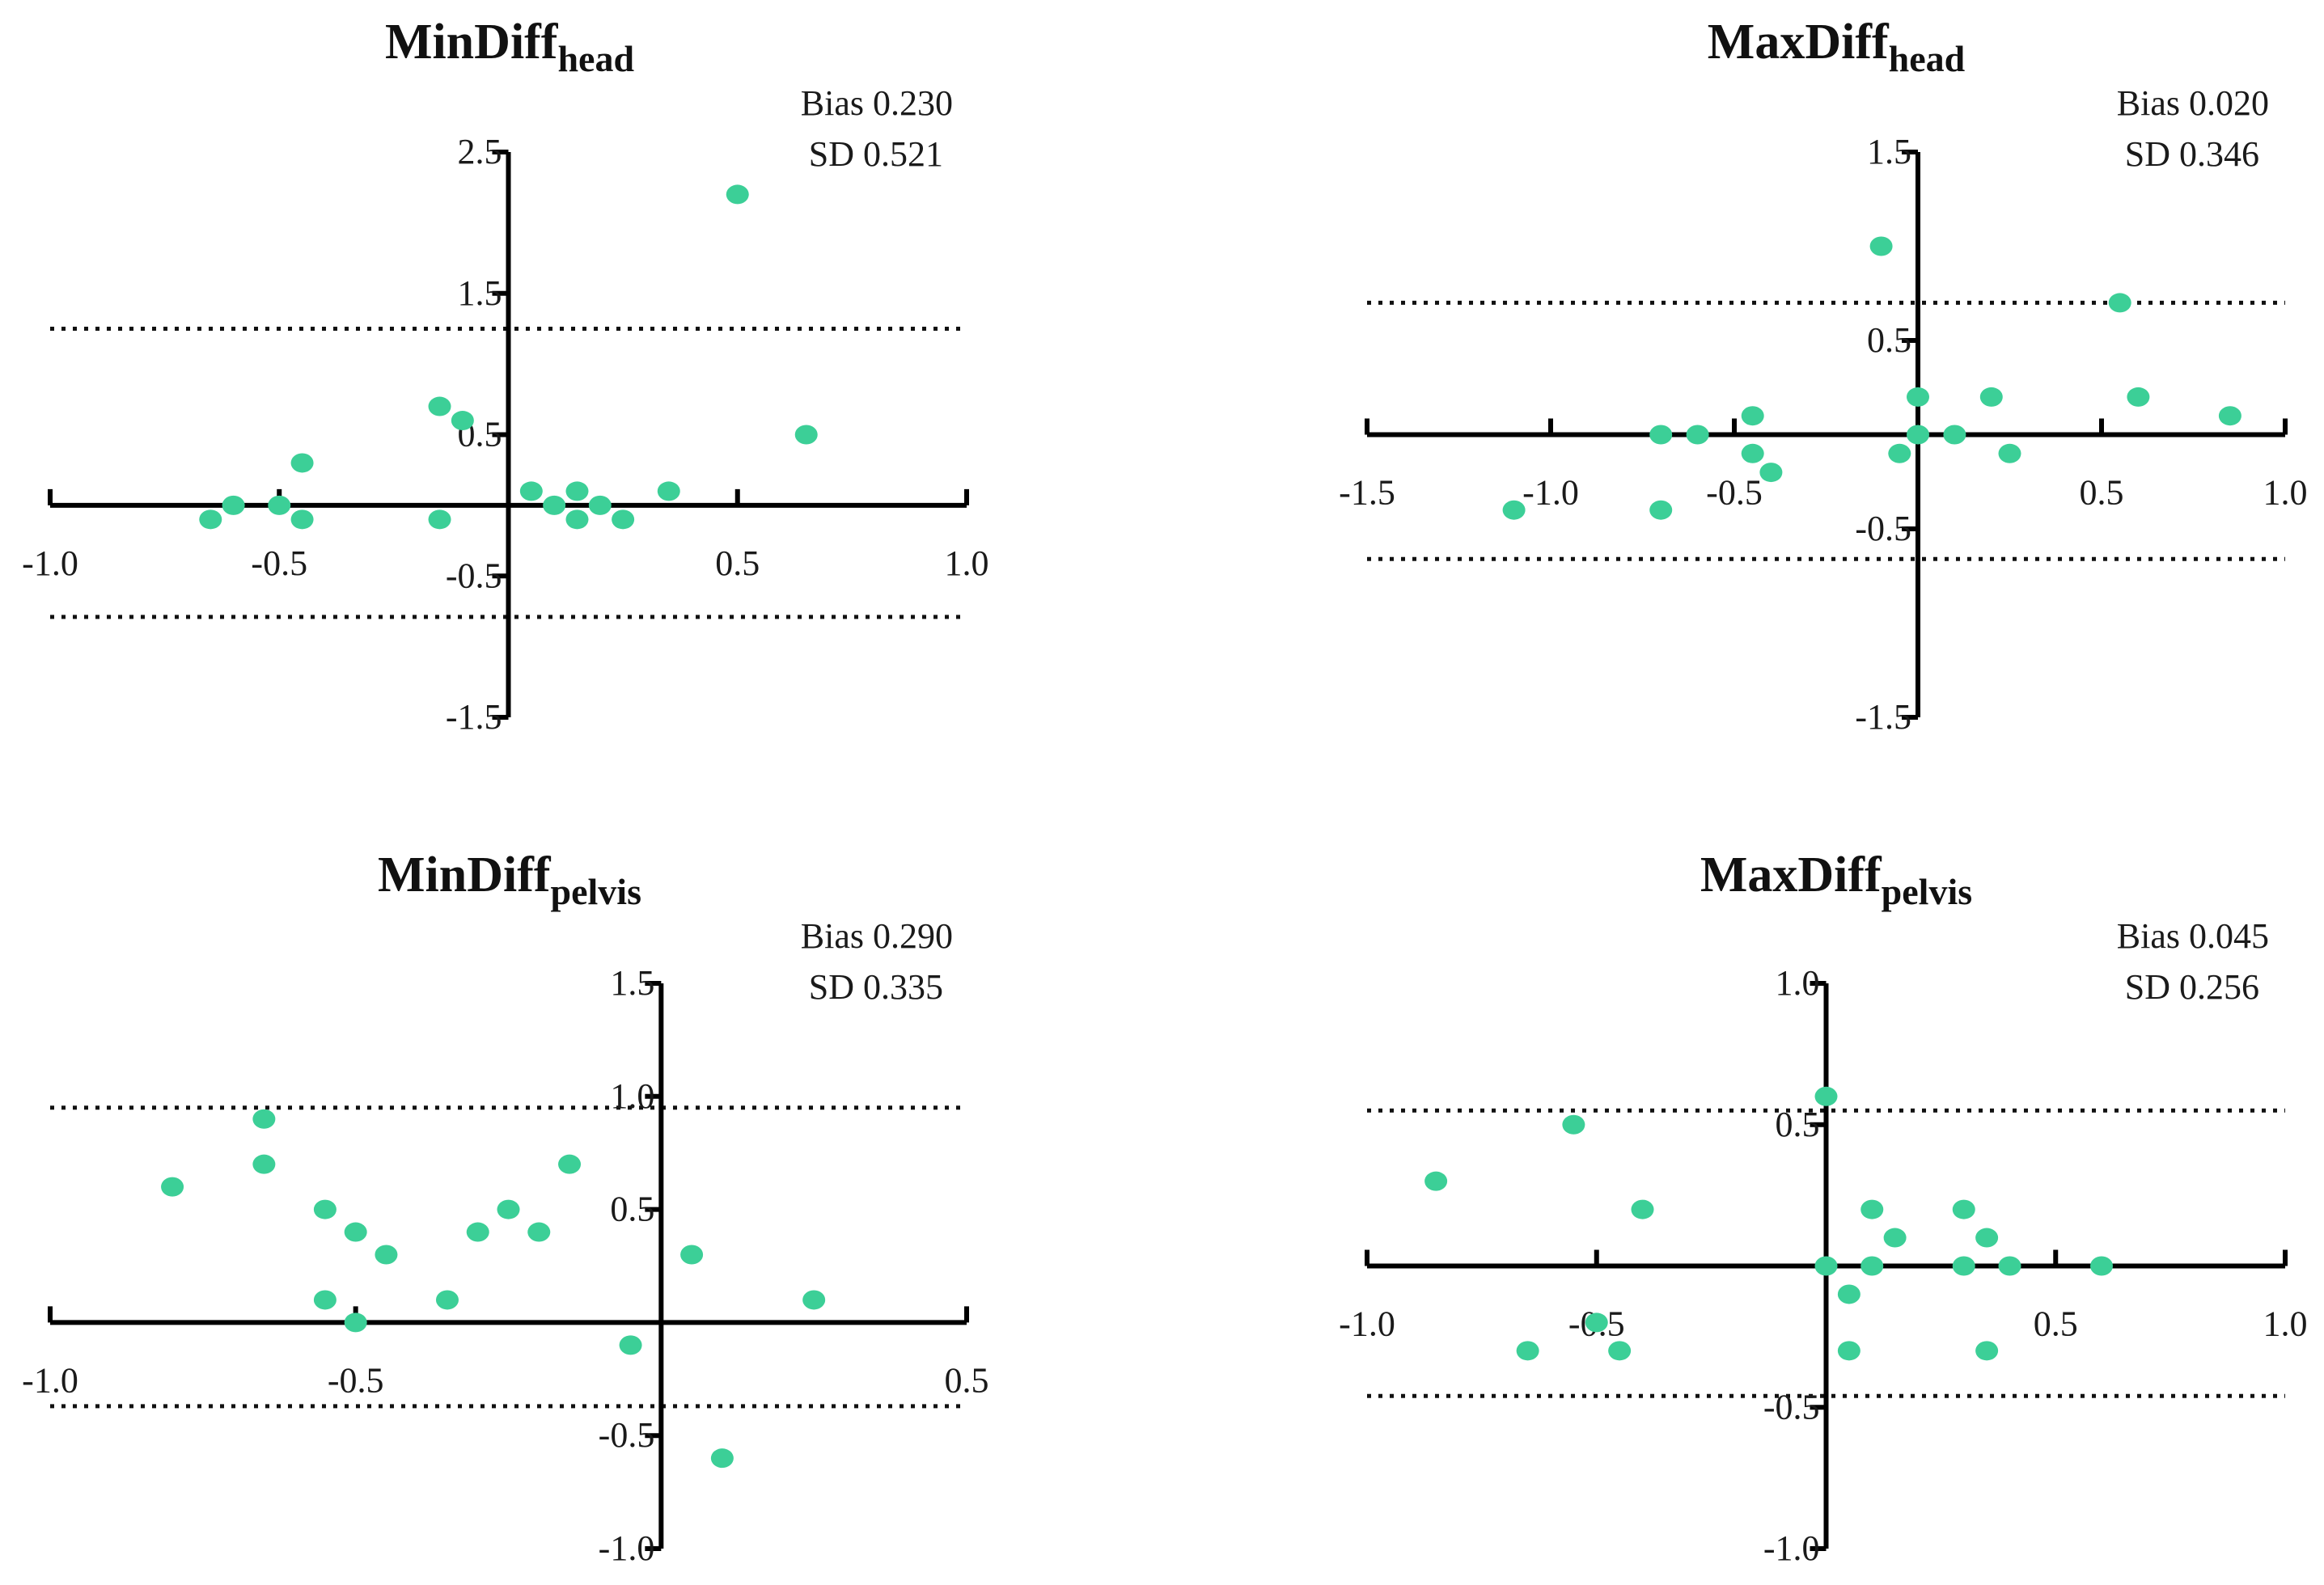 This screenshot has height=1585, width=2324. What do you see at coordinates (1883, 717) in the screenshot?
I see `y-tick-label: -1.5` at bounding box center [1883, 717].